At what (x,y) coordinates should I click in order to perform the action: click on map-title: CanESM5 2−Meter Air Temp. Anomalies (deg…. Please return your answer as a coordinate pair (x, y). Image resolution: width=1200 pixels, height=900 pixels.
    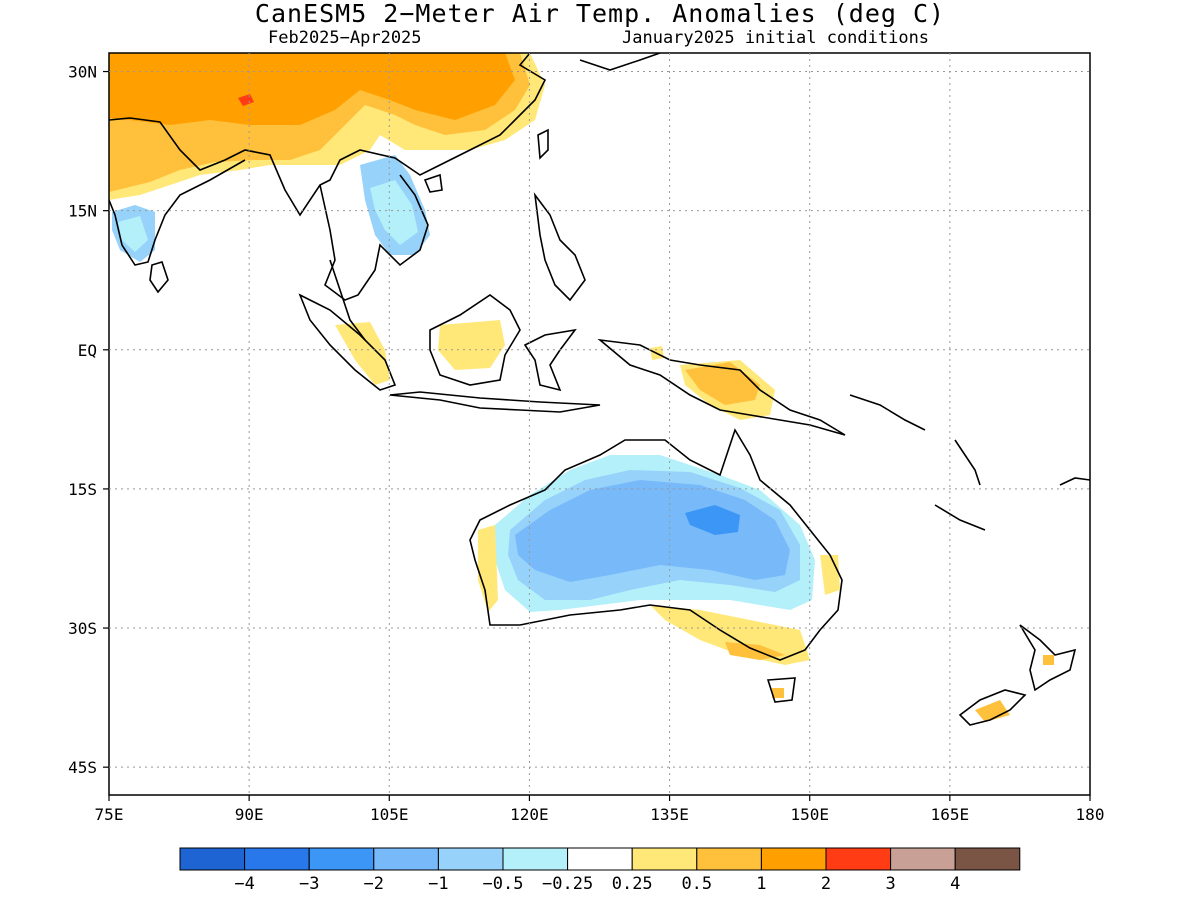
    Looking at the image, I should click on (600, 14).